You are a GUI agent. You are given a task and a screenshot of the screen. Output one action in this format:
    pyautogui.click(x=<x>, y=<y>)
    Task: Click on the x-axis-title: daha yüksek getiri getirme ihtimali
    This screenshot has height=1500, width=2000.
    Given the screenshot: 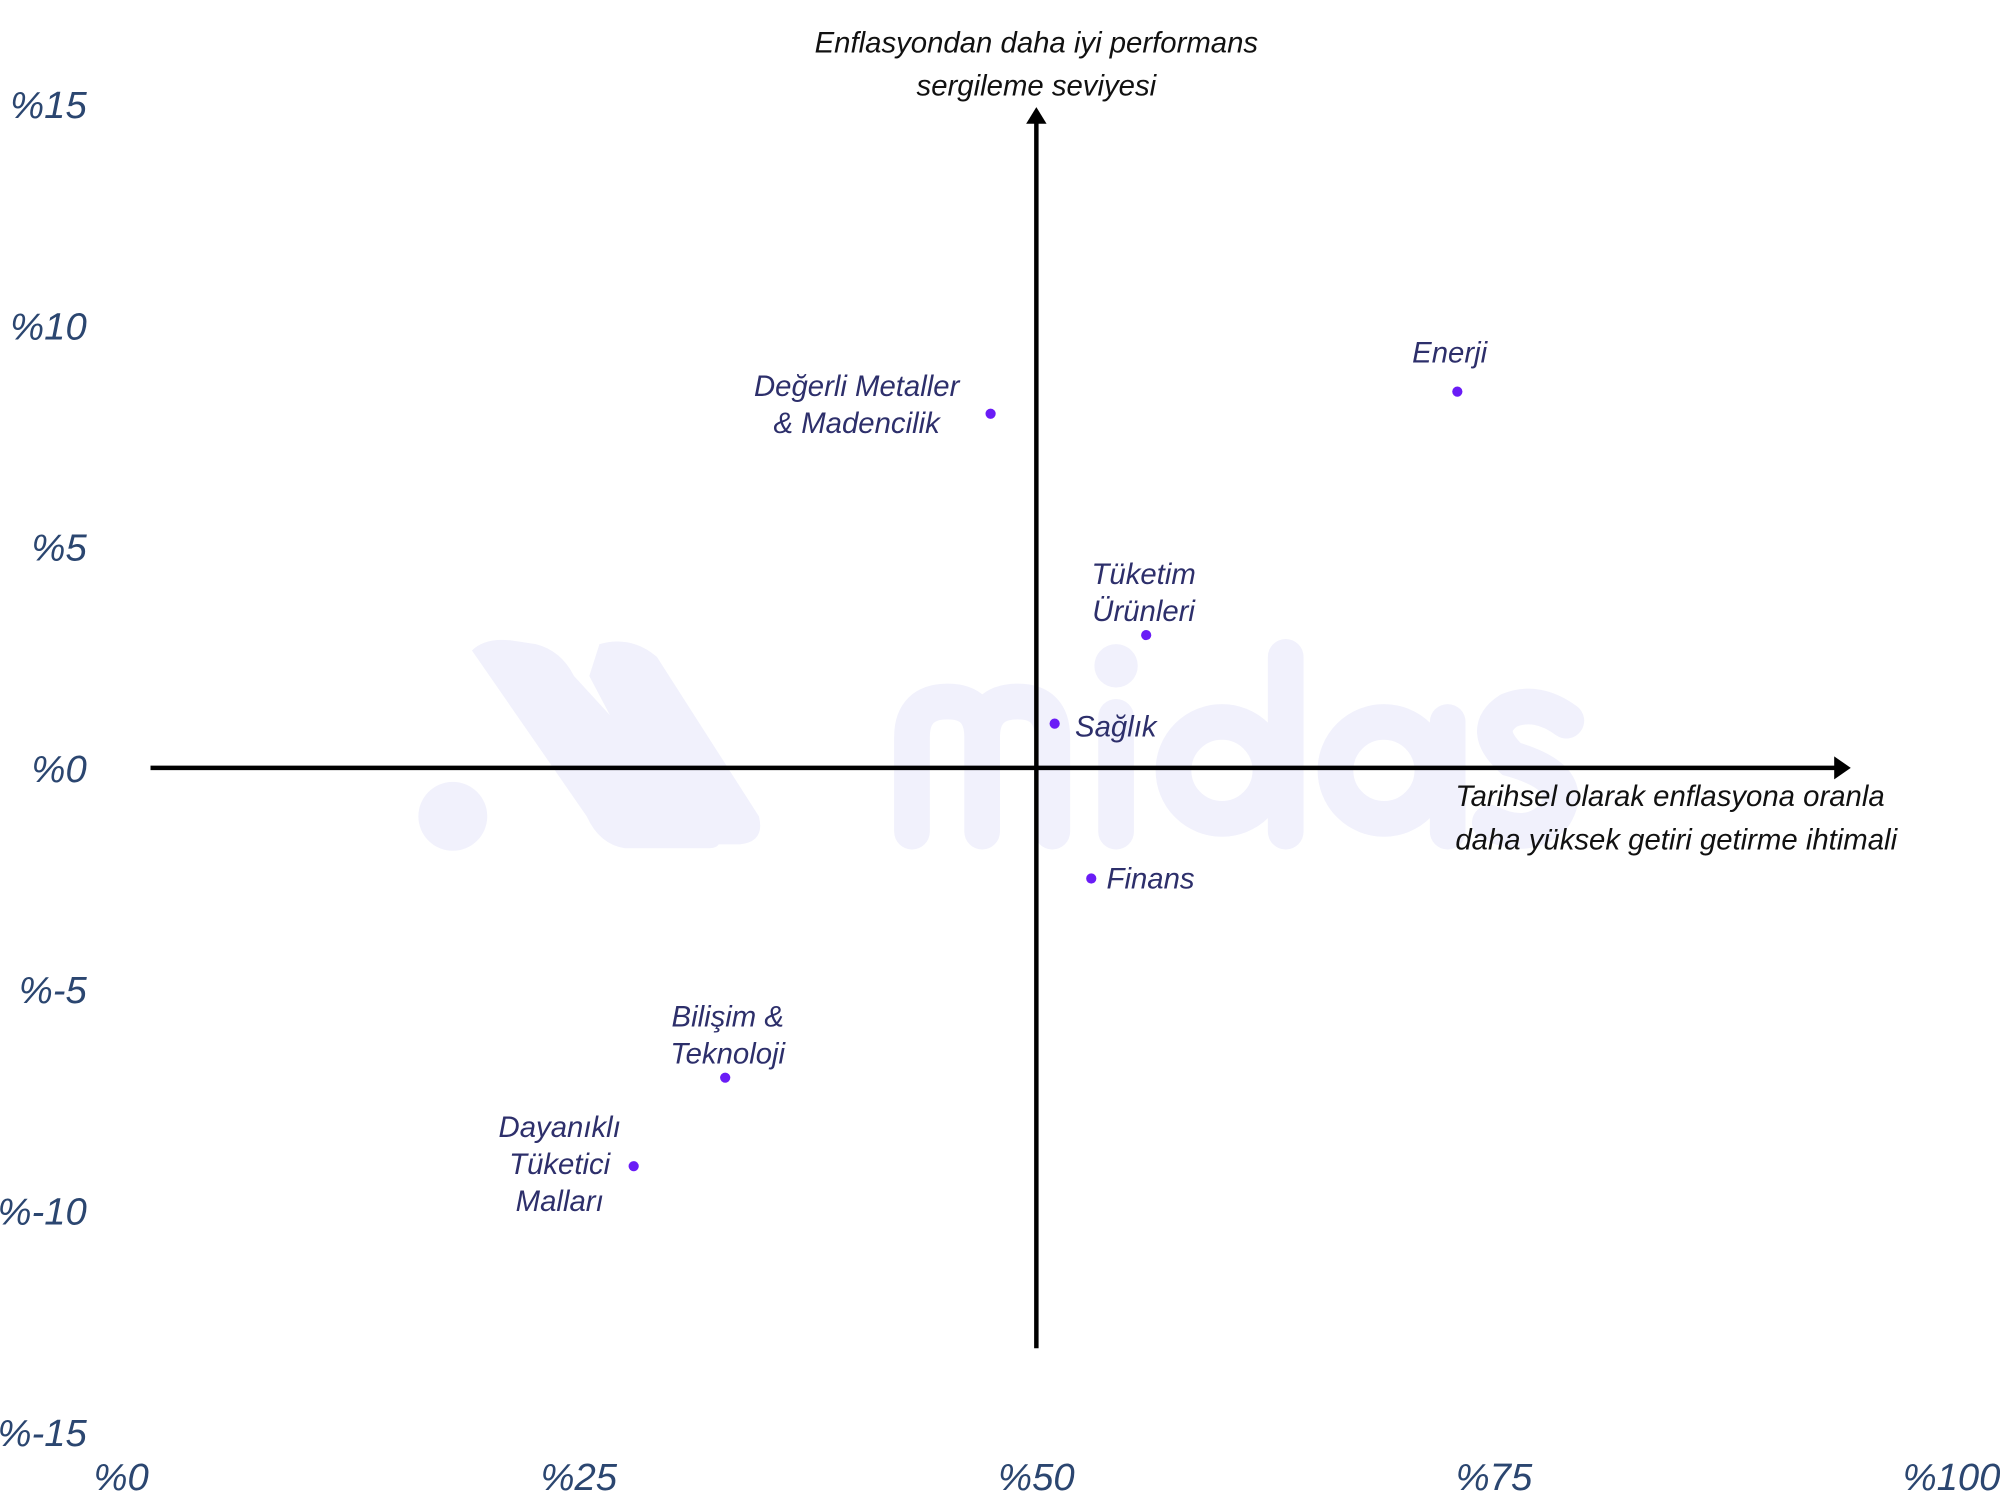 What is the action you would take?
    pyautogui.click(x=1676, y=839)
    